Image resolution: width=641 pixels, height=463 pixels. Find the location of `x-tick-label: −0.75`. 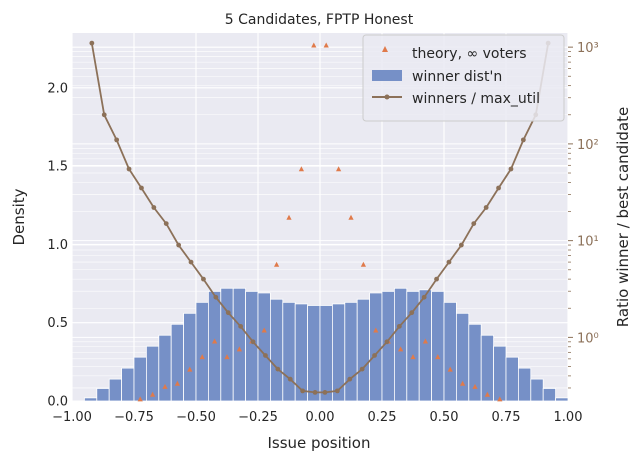

x-tick-label: −0.75 is located at coordinates (134, 417).